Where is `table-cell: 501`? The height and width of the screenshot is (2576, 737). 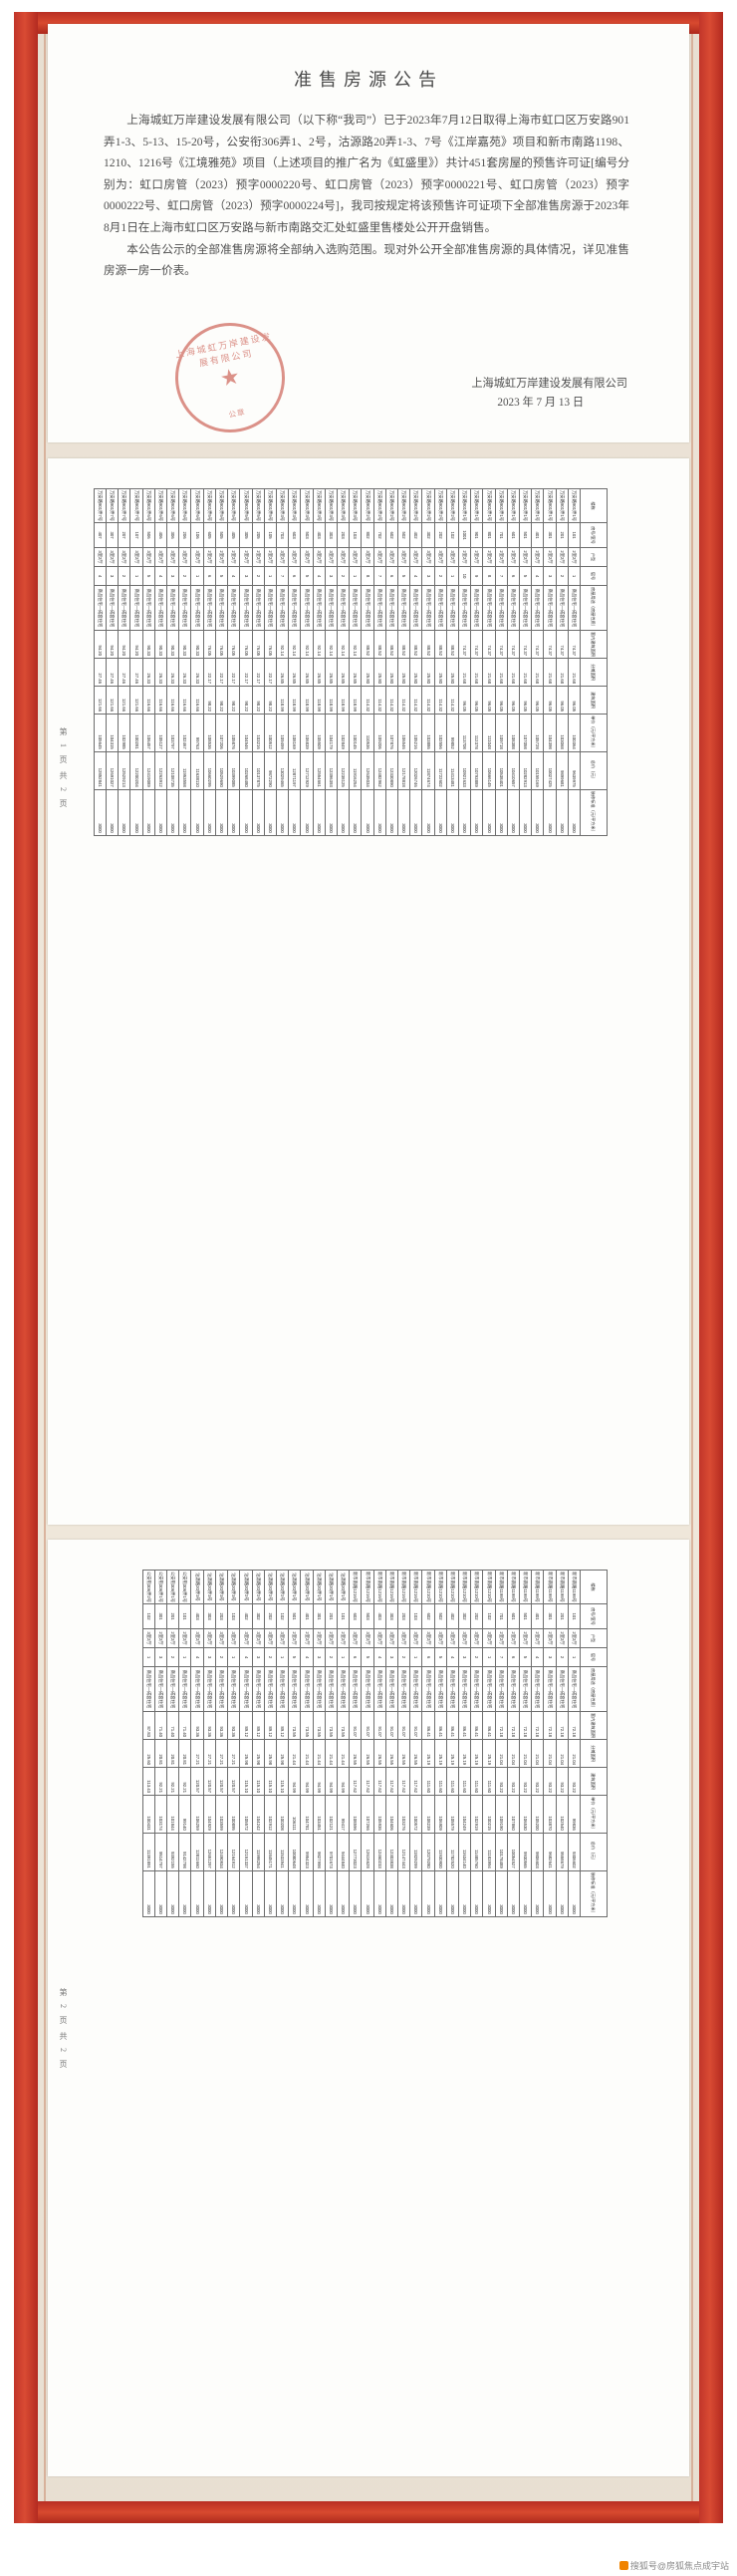
table-cell: 501 is located at coordinates (295, 1616).